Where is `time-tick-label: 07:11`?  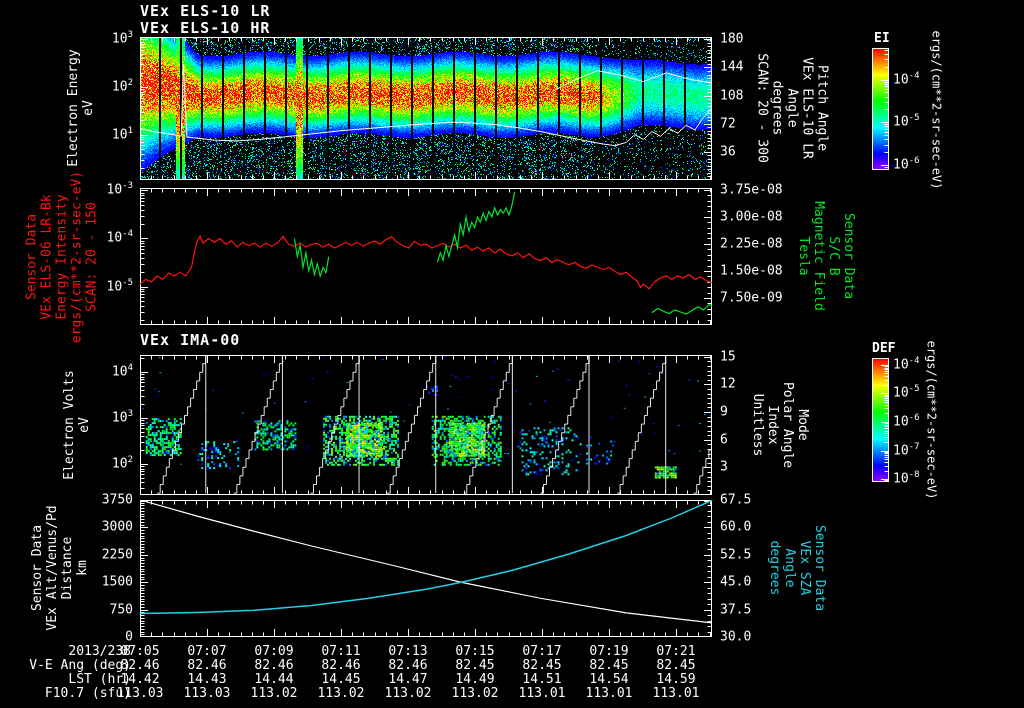
time-tick-label: 07:11 is located at coordinates (341, 651).